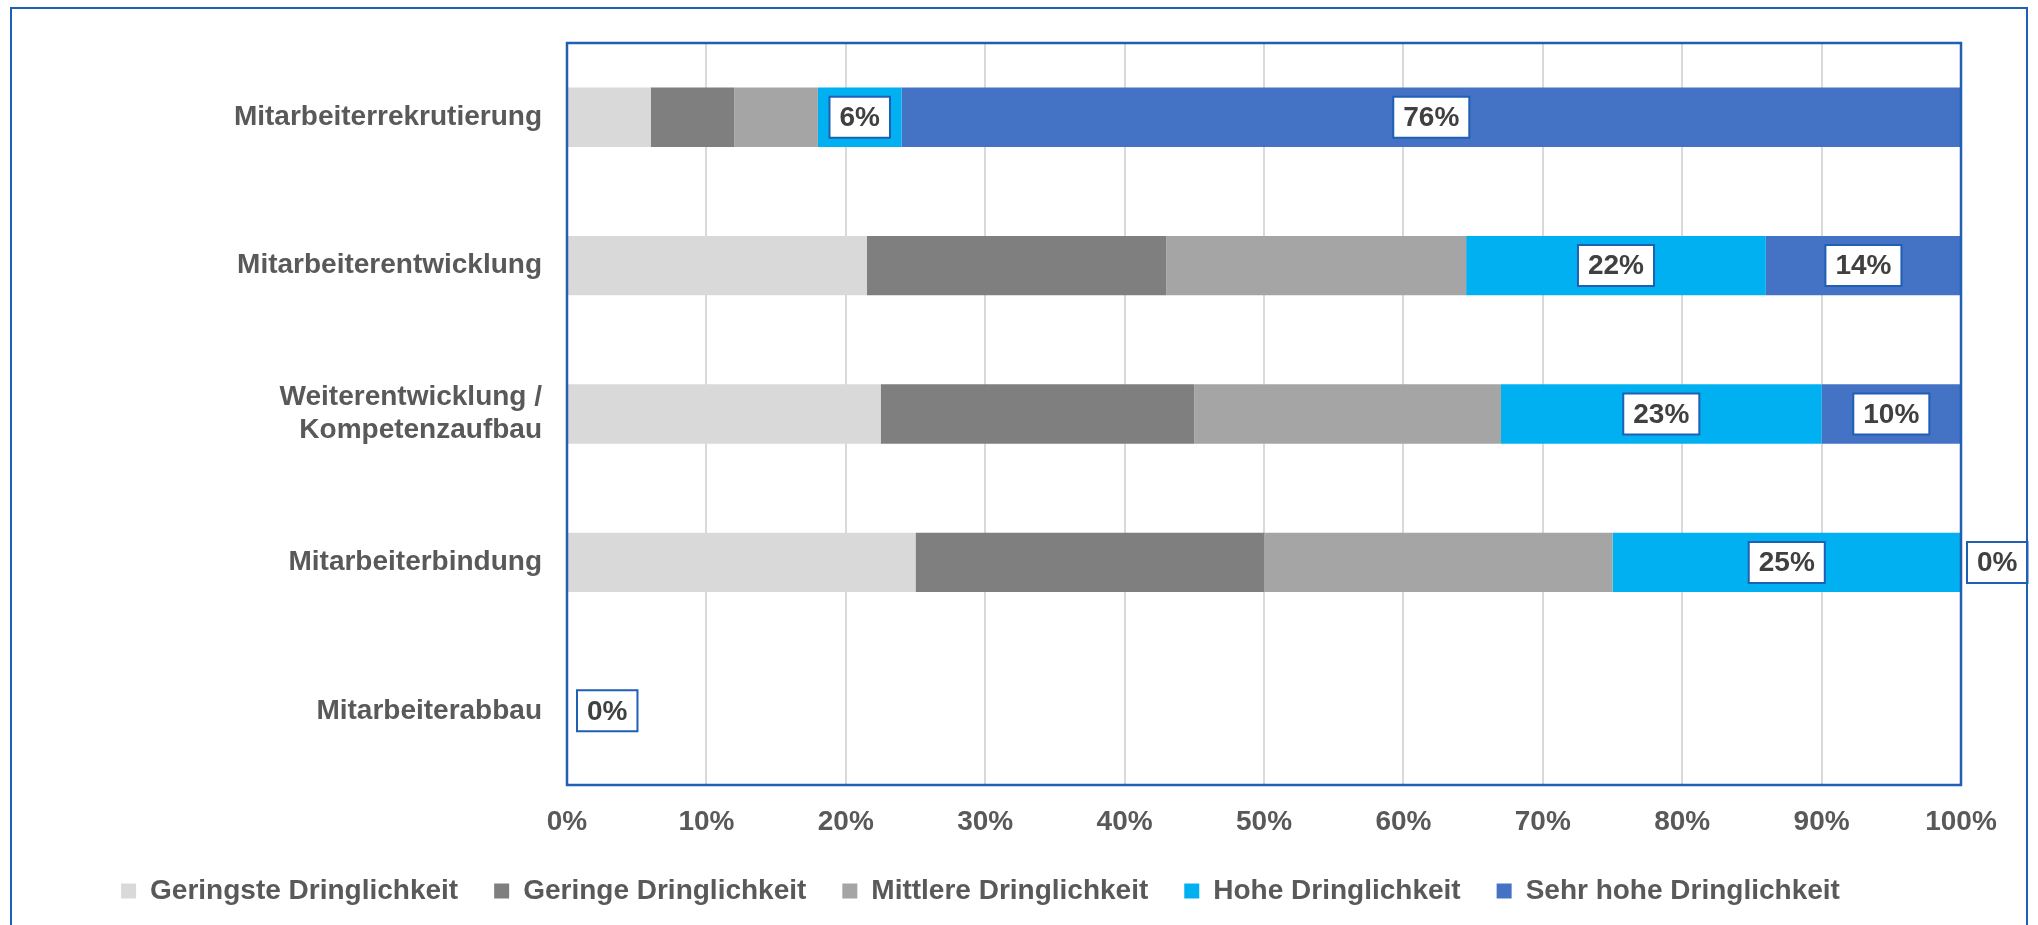 This screenshot has height=925, width=2038. What do you see at coordinates (429, 709) in the screenshot?
I see `y-tick-label: Mitarbeiterabbau` at bounding box center [429, 709].